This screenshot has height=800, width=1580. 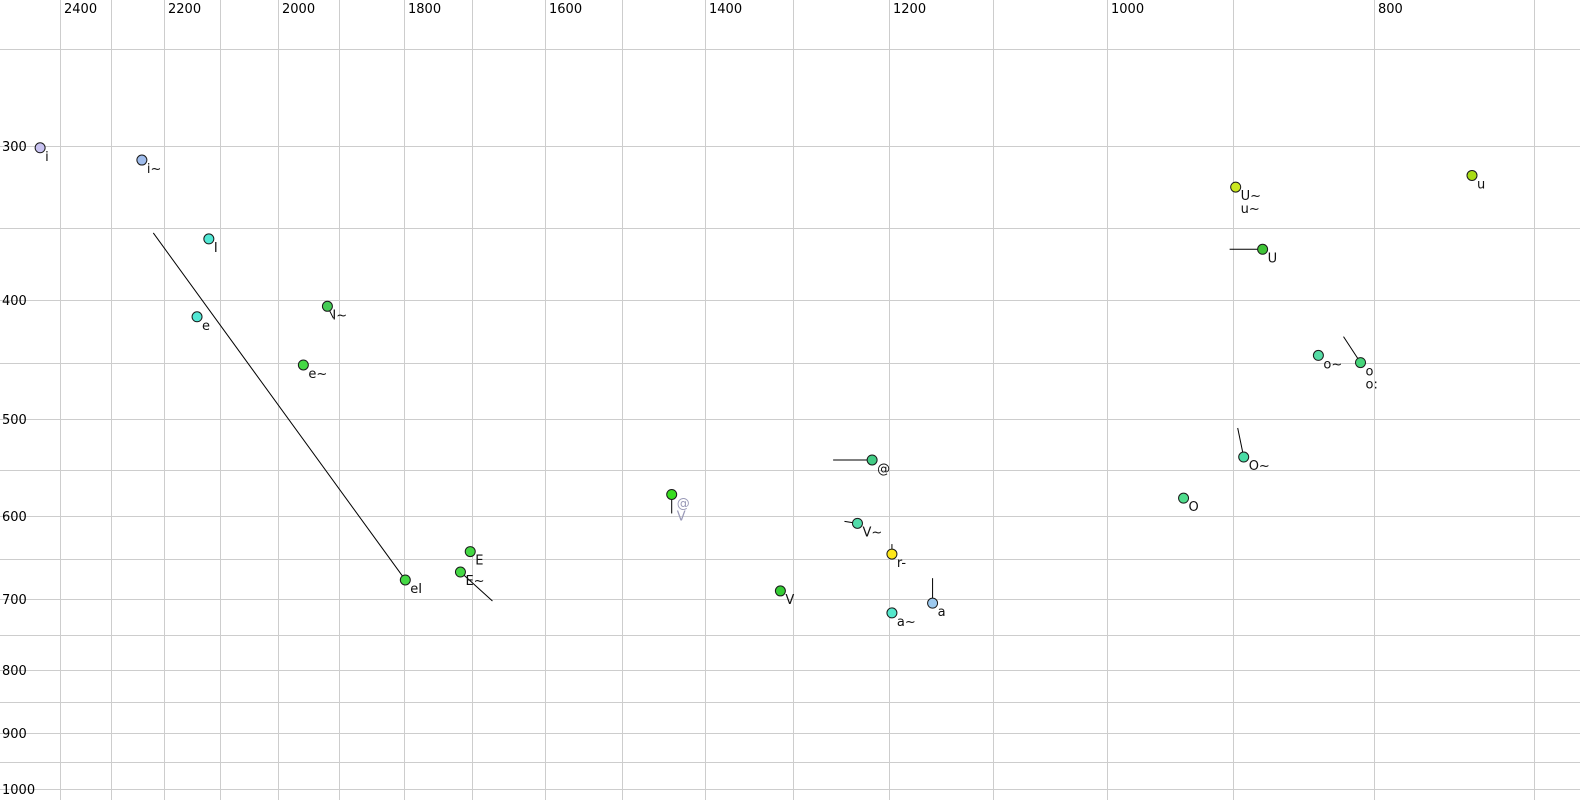 I want to click on y-axis-tick-label: 800, so click(x=14, y=671).